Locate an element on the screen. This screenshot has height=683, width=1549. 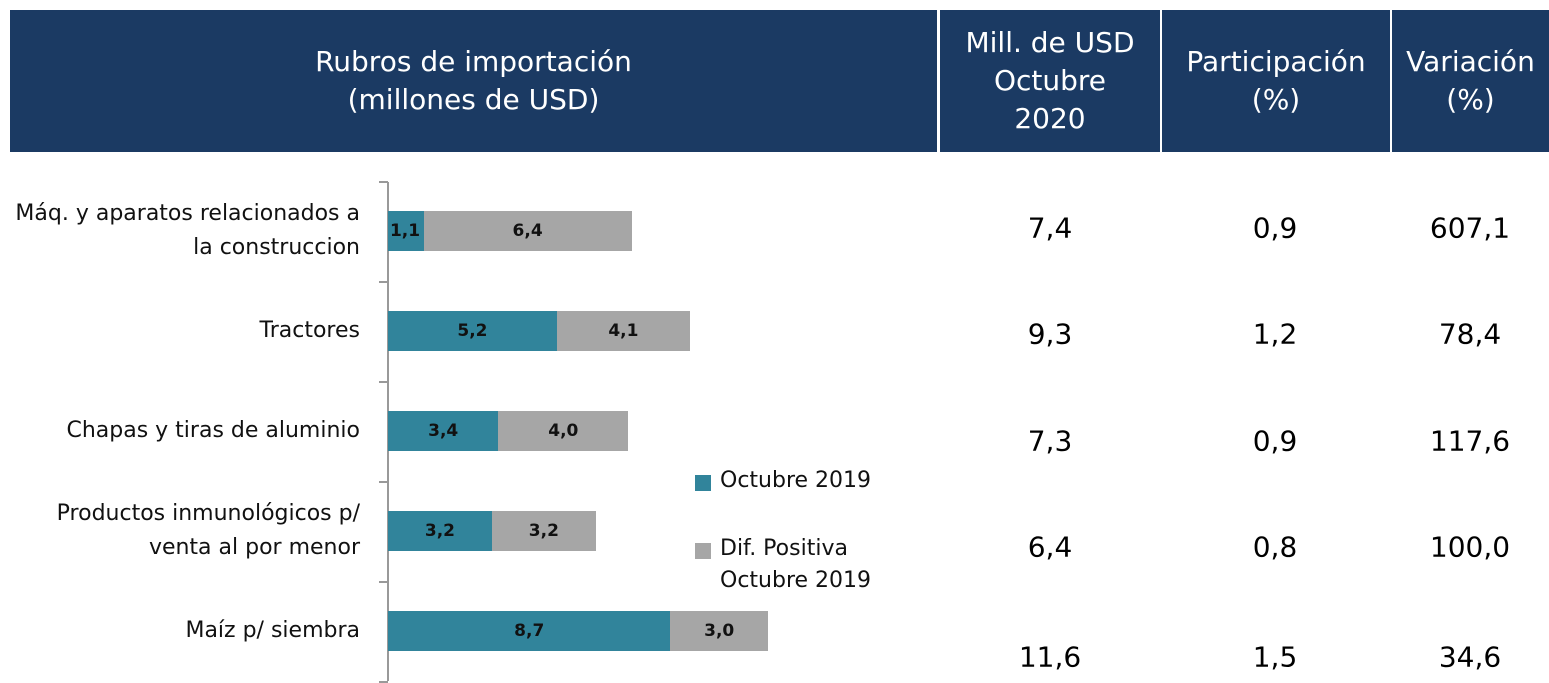
value-label: 3,0 is located at coordinates (719, 631).